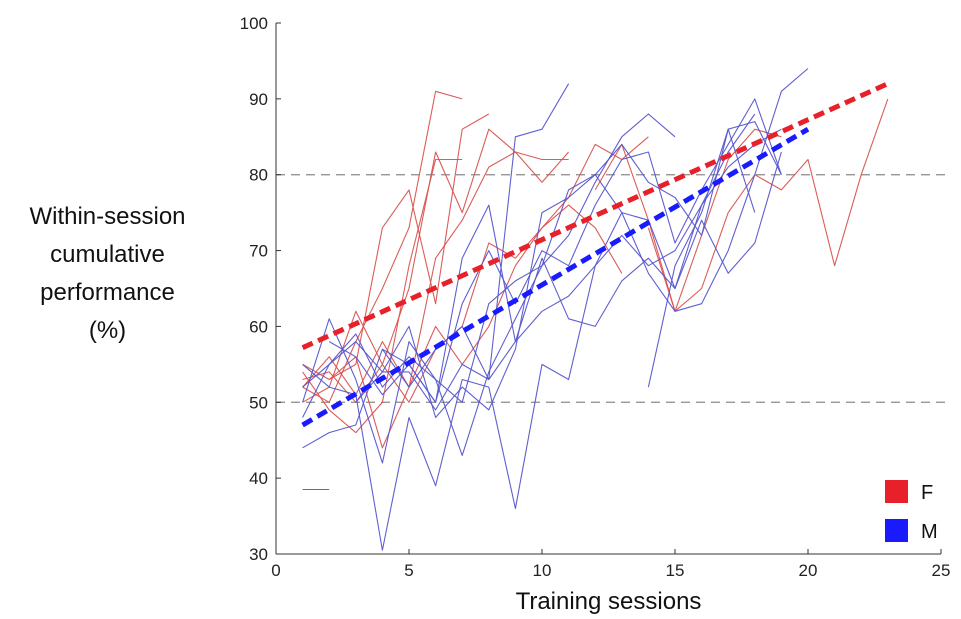 The width and height of the screenshot is (961, 619). What do you see at coordinates (107, 292) in the screenshot?
I see `y-axis-label-line: performance` at bounding box center [107, 292].